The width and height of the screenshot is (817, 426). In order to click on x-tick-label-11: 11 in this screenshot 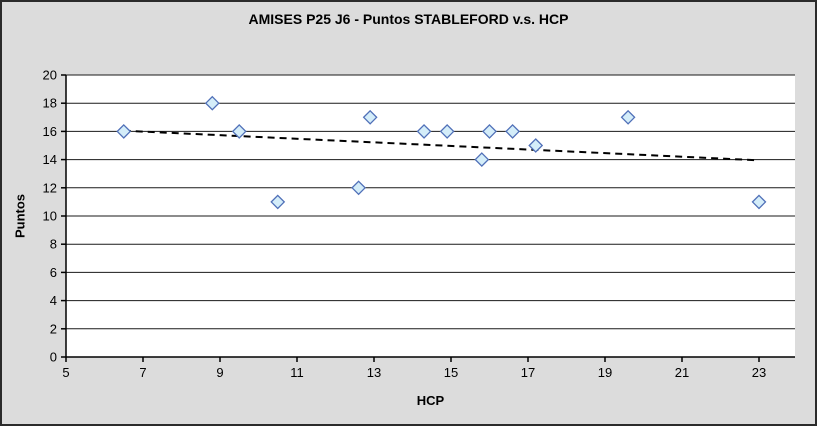, I will do `click(297, 372)`.